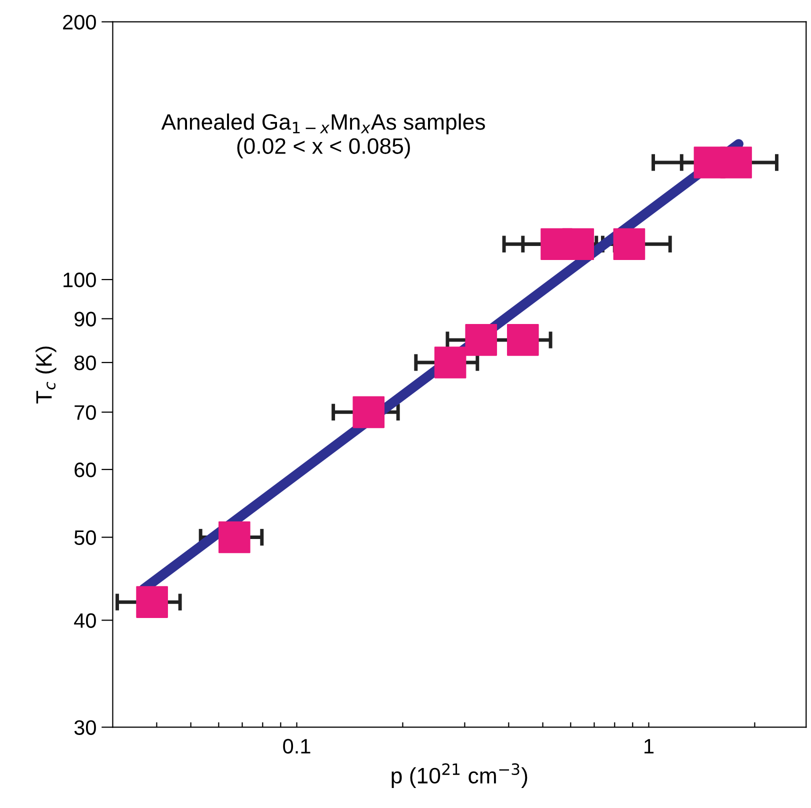 Image resolution: width=811 pixels, height=808 pixels. What do you see at coordinates (85, 727) in the screenshot?
I see `y-tick-label: 30` at bounding box center [85, 727].